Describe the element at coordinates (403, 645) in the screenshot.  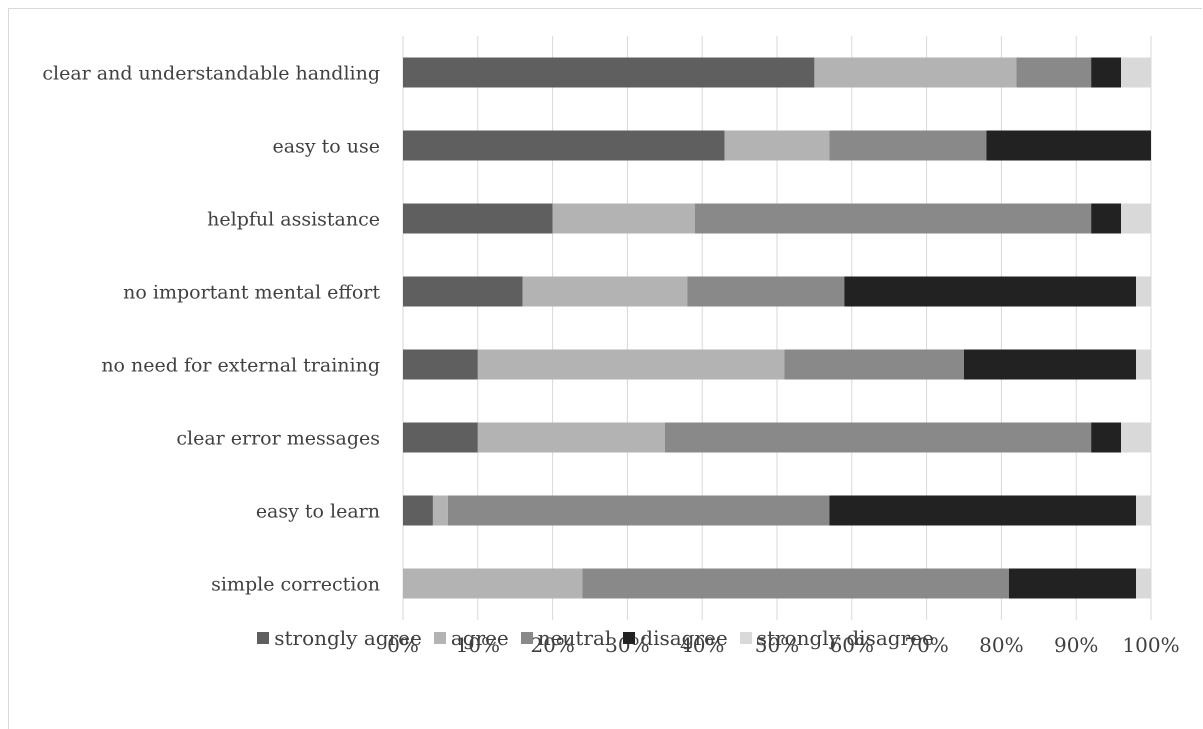
I see `x-tick-label: 0%` at that location.